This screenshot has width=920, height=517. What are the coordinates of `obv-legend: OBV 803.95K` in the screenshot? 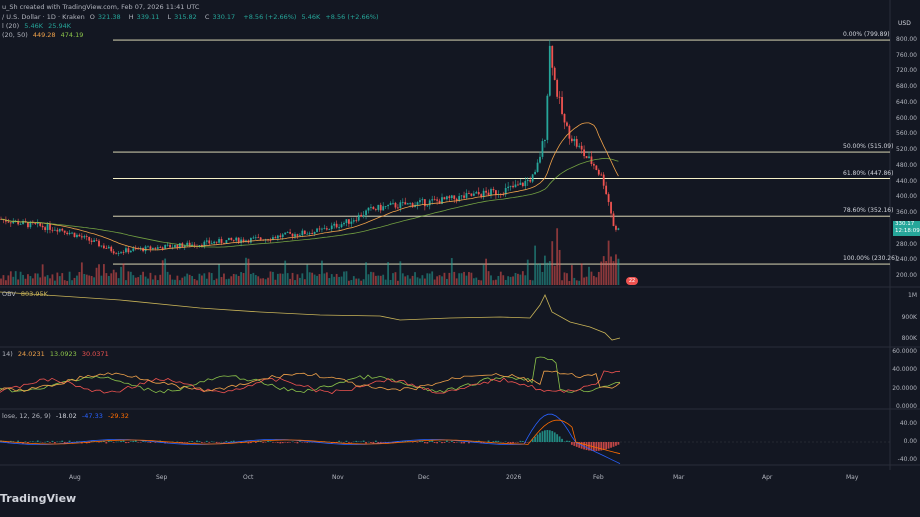 It's located at (26, 294).